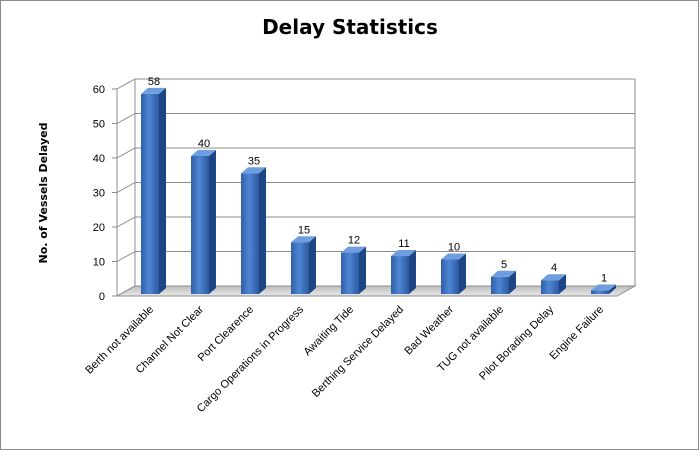  I want to click on category-label: Engine Failure, so click(576, 333).